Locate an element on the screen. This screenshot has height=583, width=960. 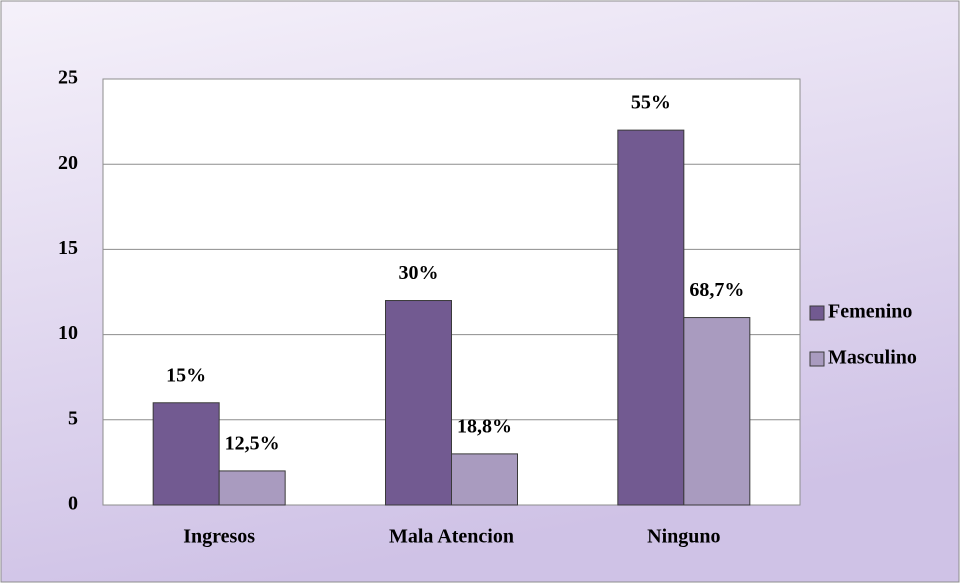
data-label: 15% is located at coordinates (186, 375).